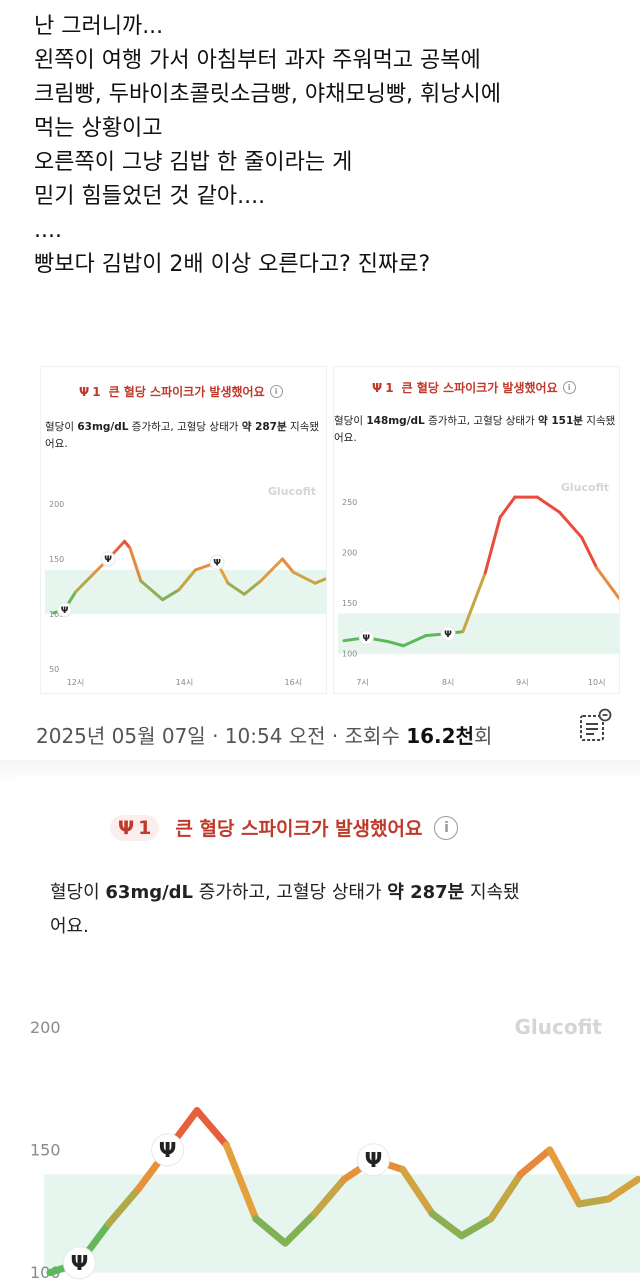 This screenshot has height=1280, width=640. What do you see at coordinates (76, 682) in the screenshot?
I see `x-tick-label: 12시` at bounding box center [76, 682].